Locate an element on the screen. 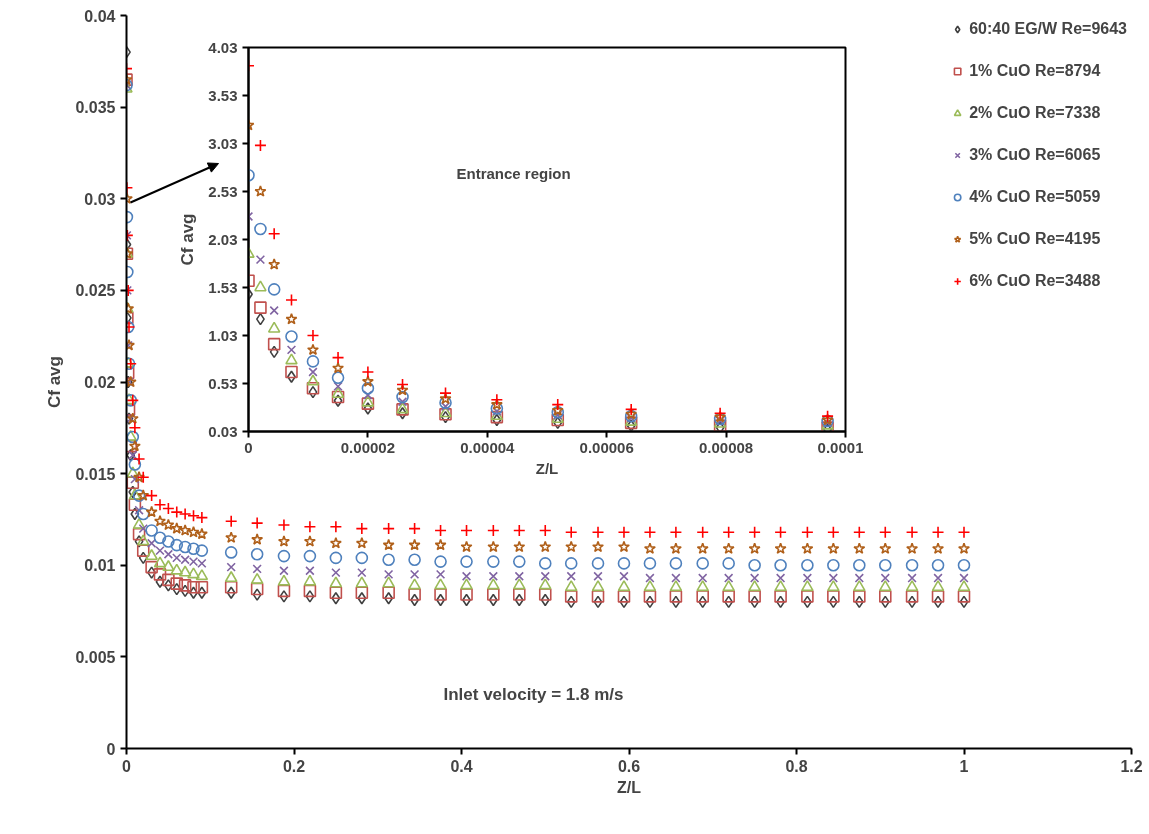 This screenshot has height=834, width=1149. y-axis-title: Cf avg is located at coordinates (55, 382).